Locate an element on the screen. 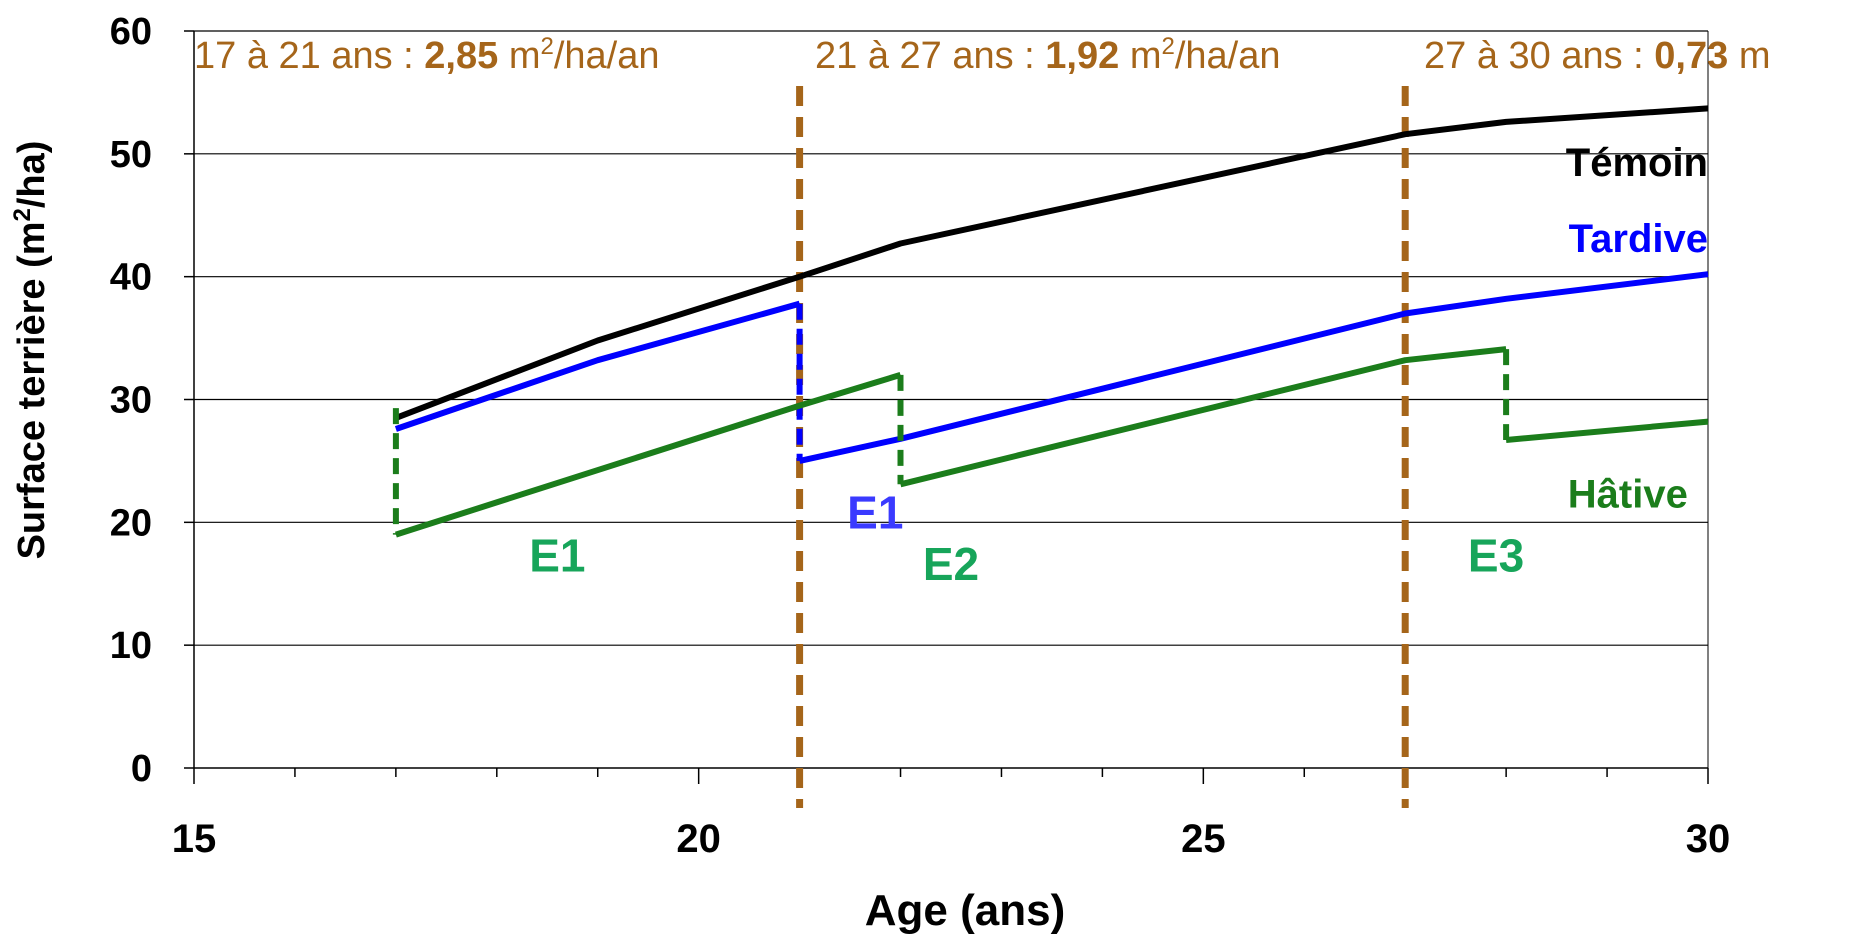 This screenshot has width=1862, height=943. y-axis-title: Surface terrière (m2/ha) is located at coordinates (31, 350).